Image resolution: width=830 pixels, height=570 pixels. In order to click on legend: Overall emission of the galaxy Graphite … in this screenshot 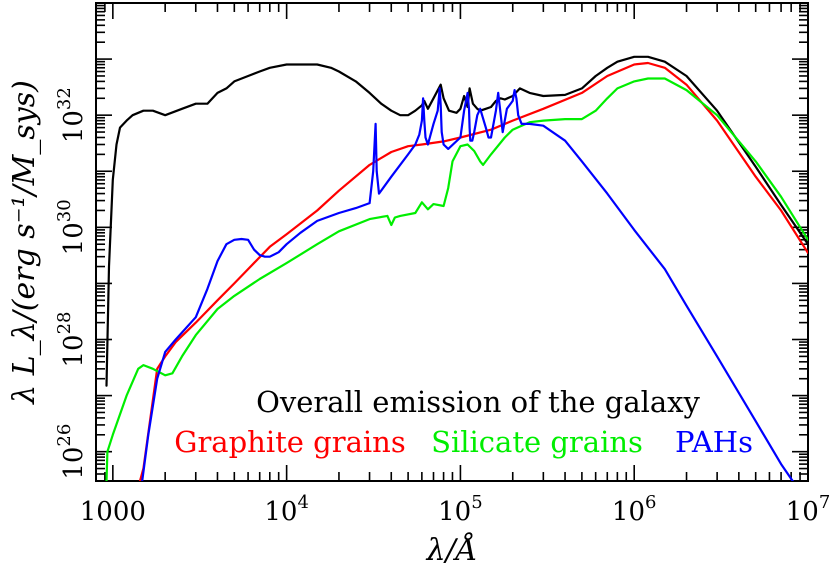, I will do `click(463, 422)`.